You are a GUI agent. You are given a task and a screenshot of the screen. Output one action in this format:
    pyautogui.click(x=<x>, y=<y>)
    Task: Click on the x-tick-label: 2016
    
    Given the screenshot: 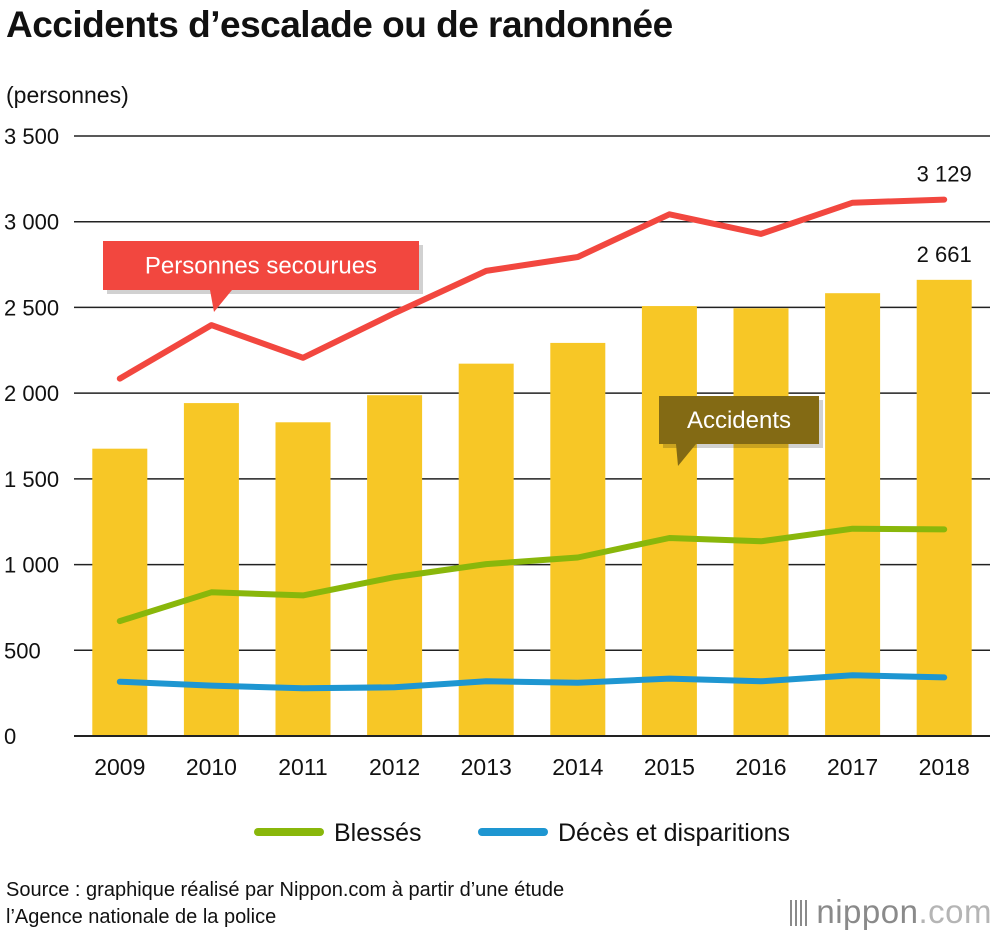 What is the action you would take?
    pyautogui.click(x=760, y=767)
    